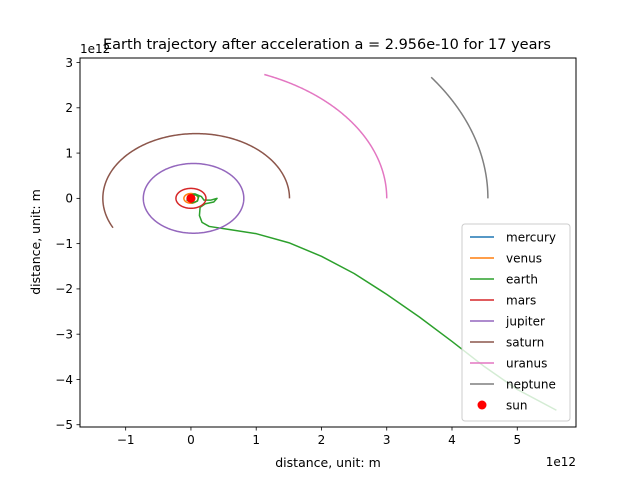 This screenshot has width=640, height=484. Describe the element at coordinates (35, 242) in the screenshot. I see `y-axis-label: distance, unit: m` at that location.